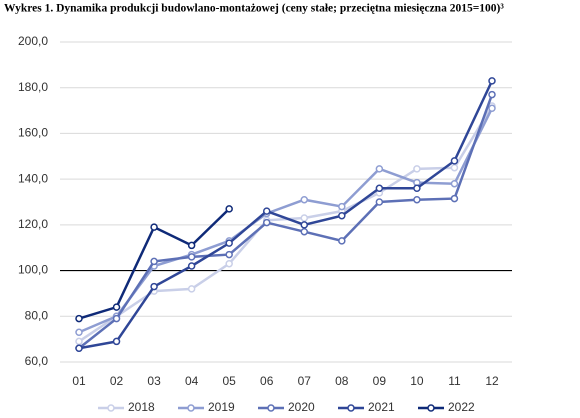  What do you see at coordinates (33, 224) in the screenshot?
I see `y-tick-label: 120,0` at bounding box center [33, 224].